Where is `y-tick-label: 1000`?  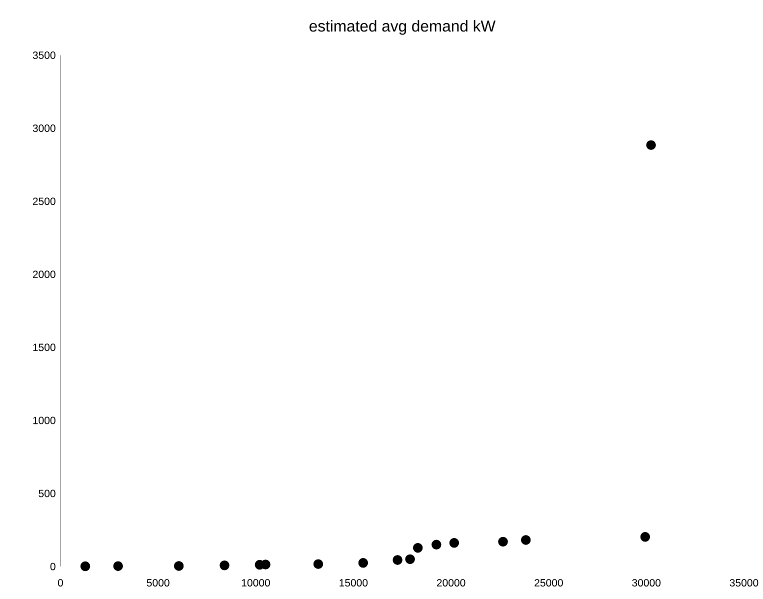 y-tick-label: 1000 is located at coordinates (44, 420).